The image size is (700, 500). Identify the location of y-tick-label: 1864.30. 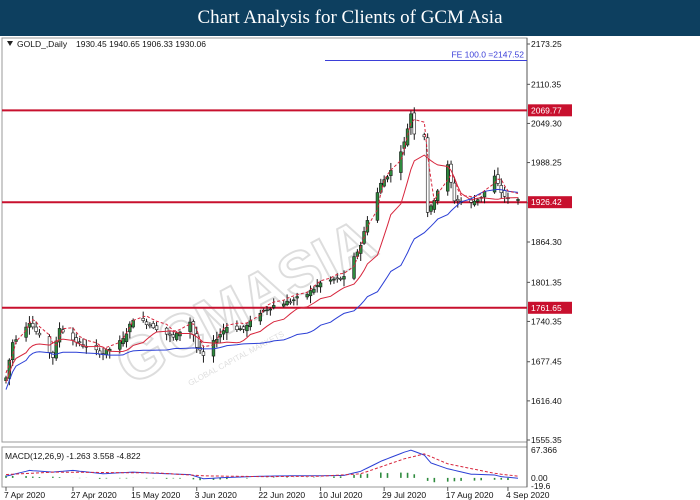
(546, 242).